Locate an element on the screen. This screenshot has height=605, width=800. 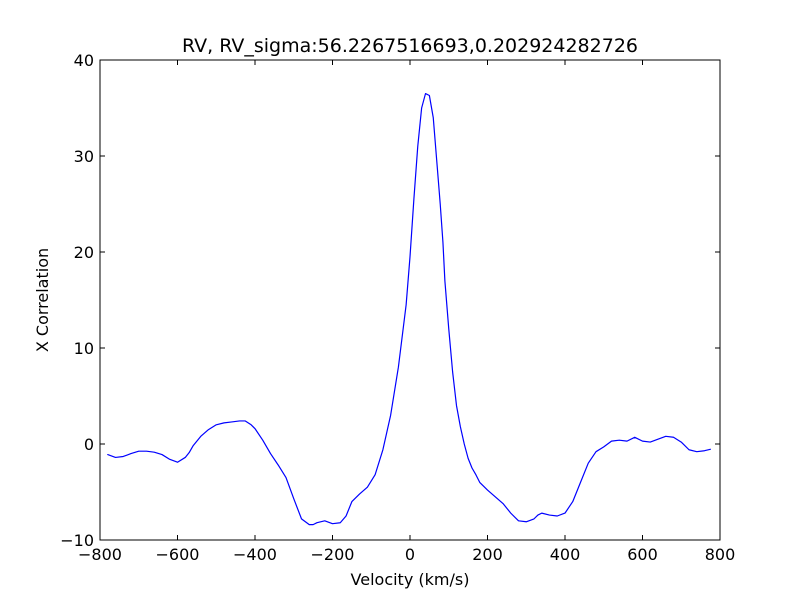
x-tick-label: 400 is located at coordinates (565, 554).